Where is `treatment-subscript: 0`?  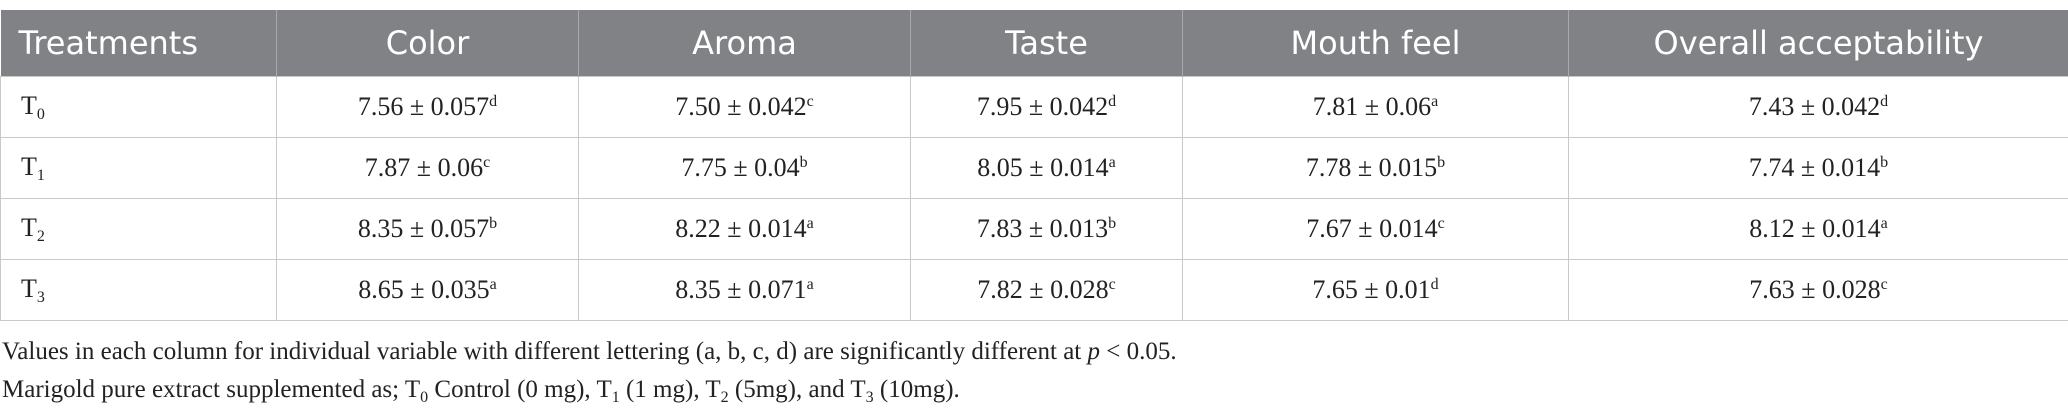
treatment-subscript: 0 is located at coordinates (40, 114).